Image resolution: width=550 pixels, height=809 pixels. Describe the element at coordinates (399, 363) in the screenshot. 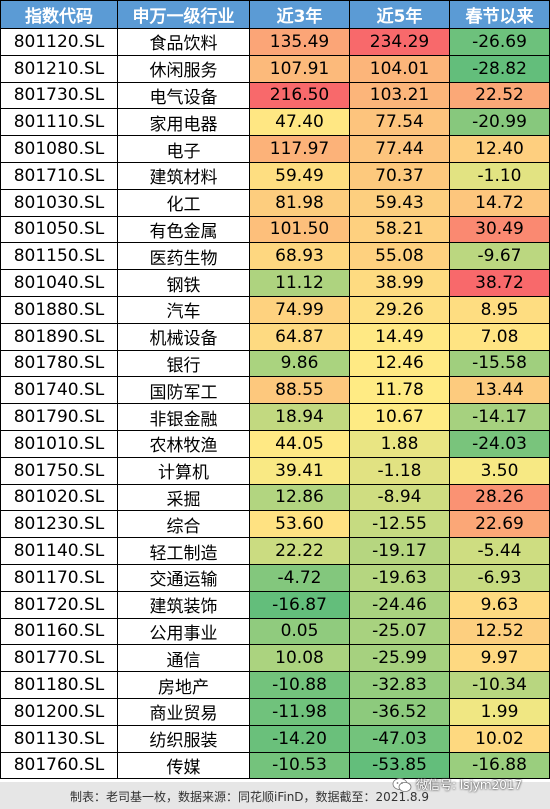

I see `cell-5y: 12.46` at that location.